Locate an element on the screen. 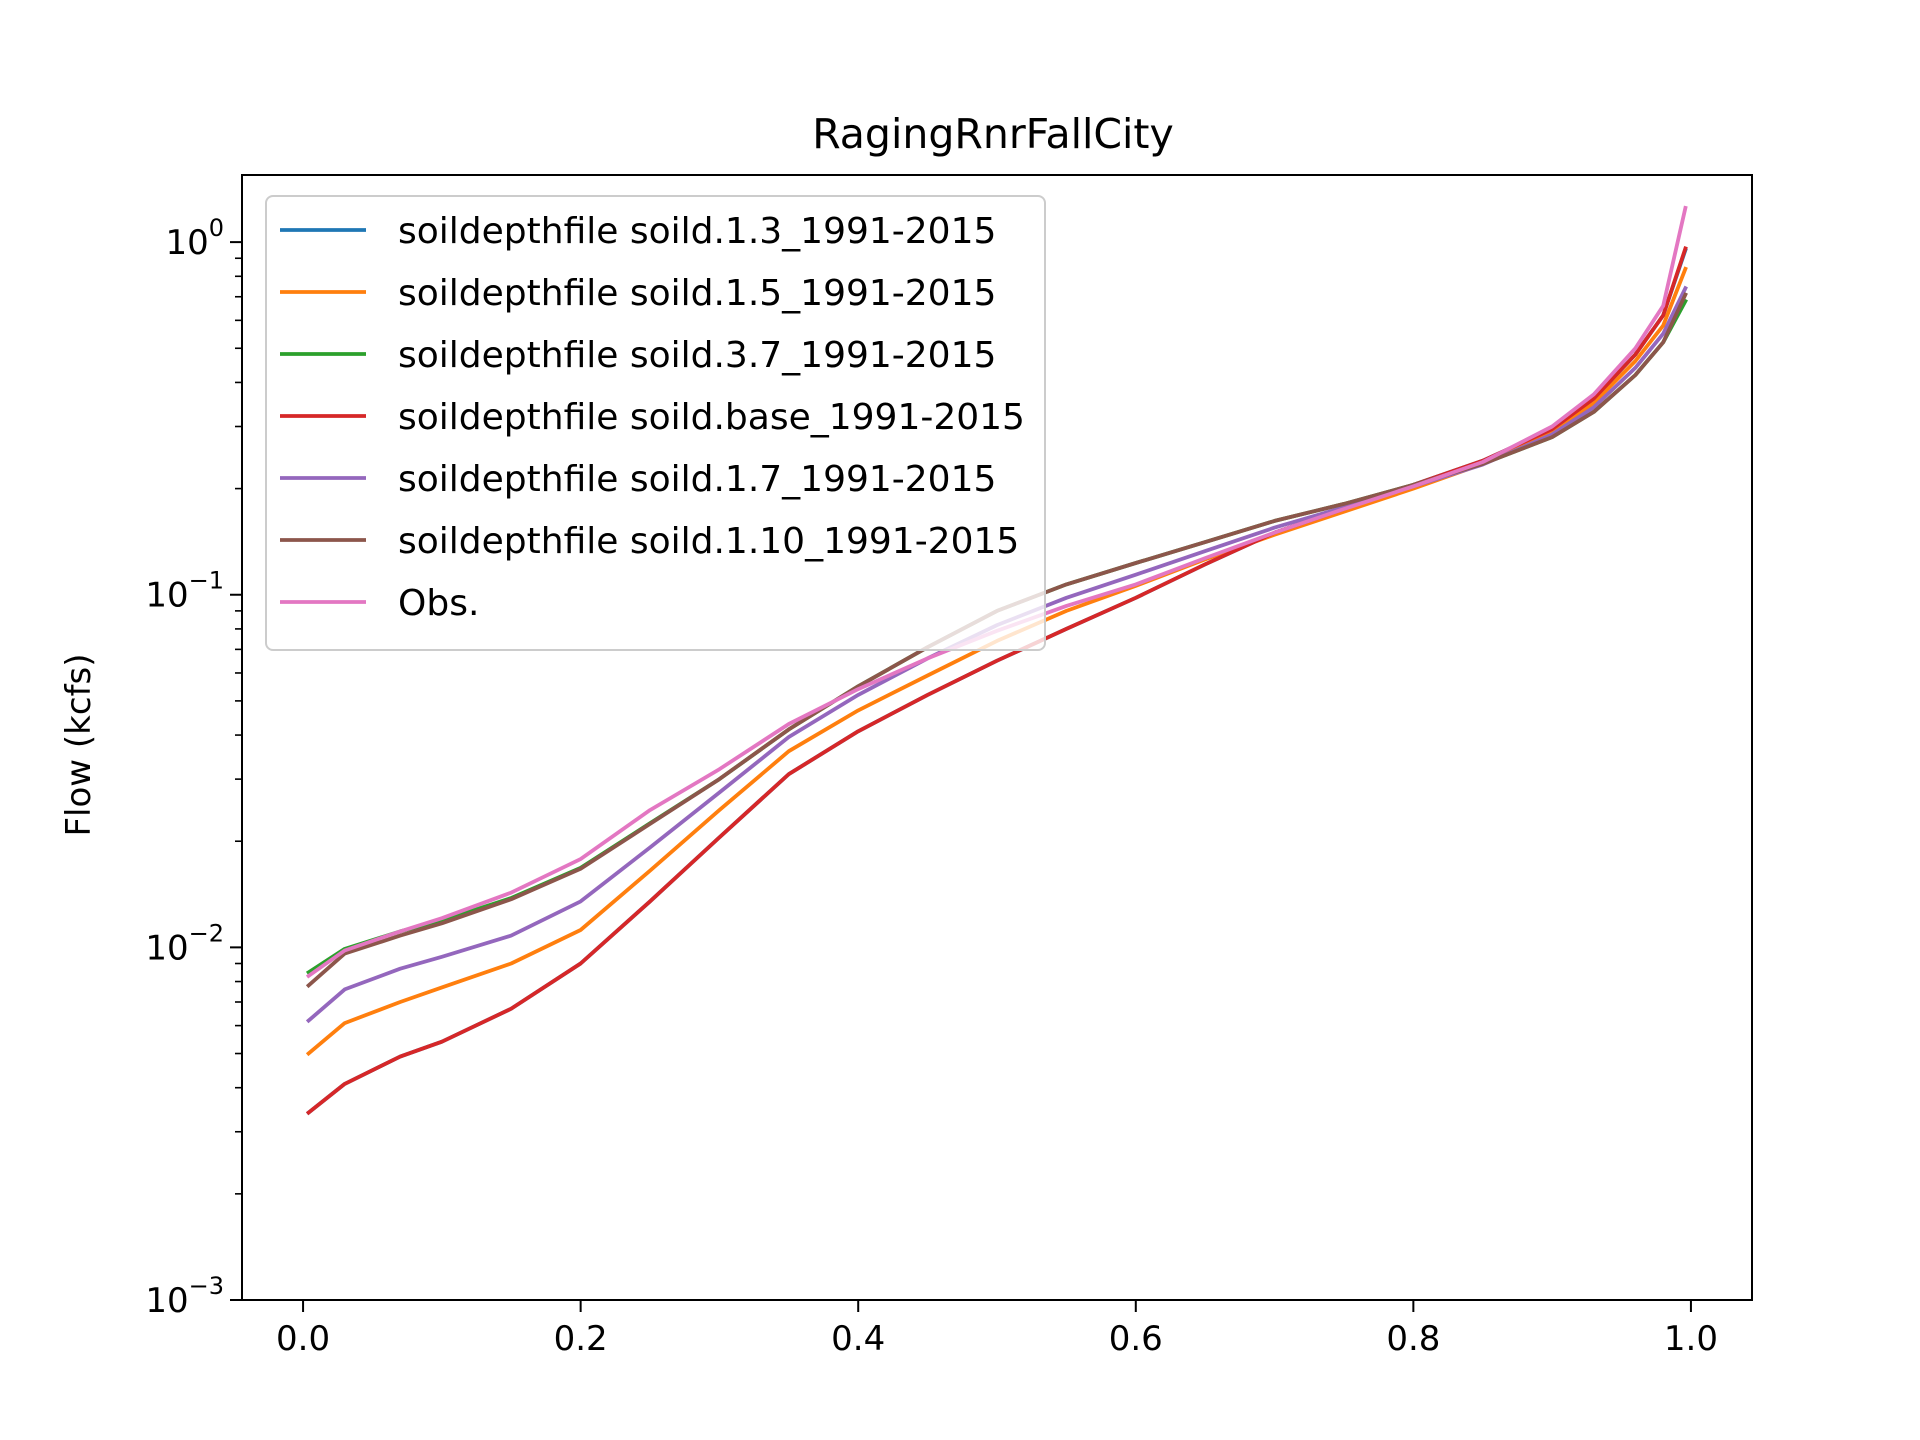  x-tick-label: 1.0 is located at coordinates (1691, 1339).